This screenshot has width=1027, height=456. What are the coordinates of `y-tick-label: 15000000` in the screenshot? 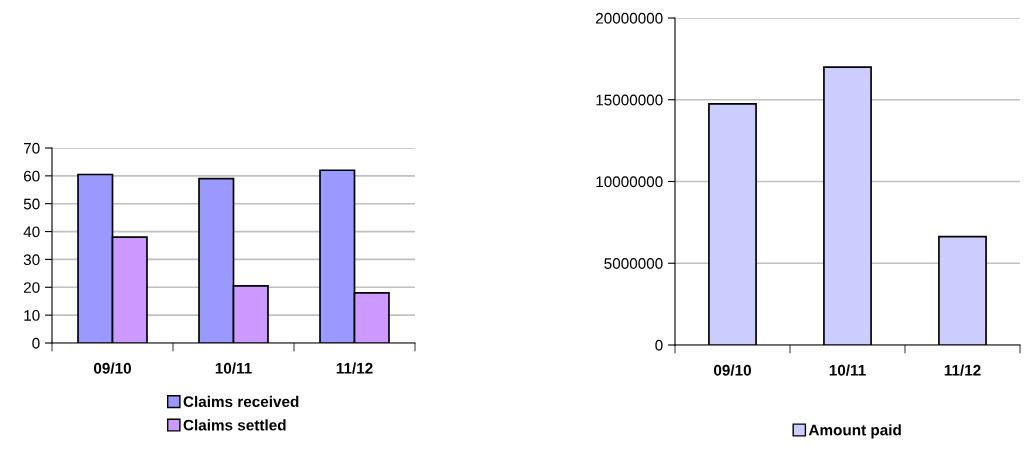 It's located at (629, 100).